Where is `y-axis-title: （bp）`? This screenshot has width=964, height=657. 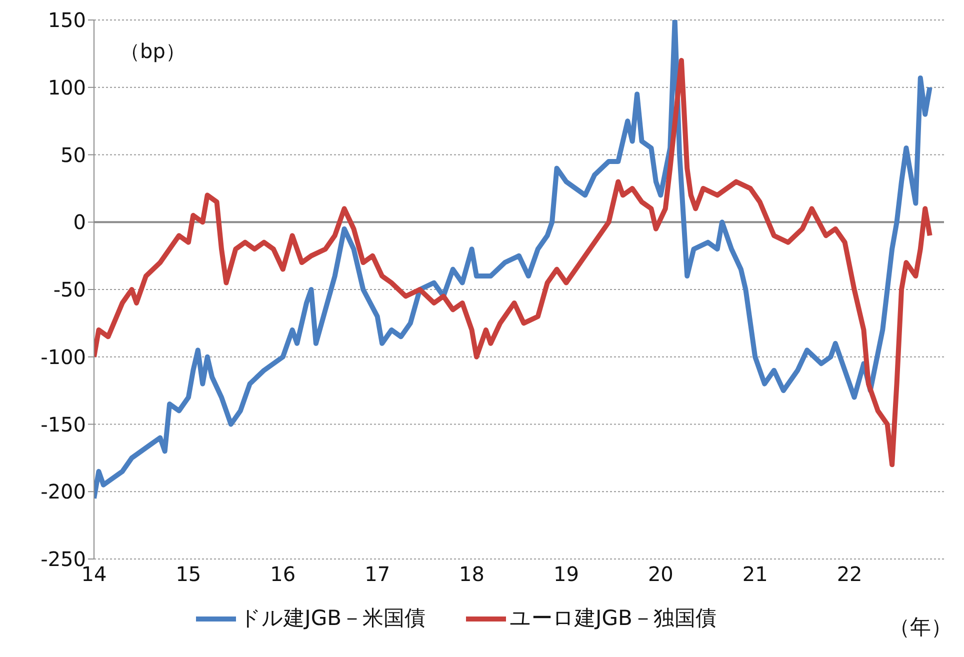 y-axis-title: （bp） is located at coordinates (153, 51).